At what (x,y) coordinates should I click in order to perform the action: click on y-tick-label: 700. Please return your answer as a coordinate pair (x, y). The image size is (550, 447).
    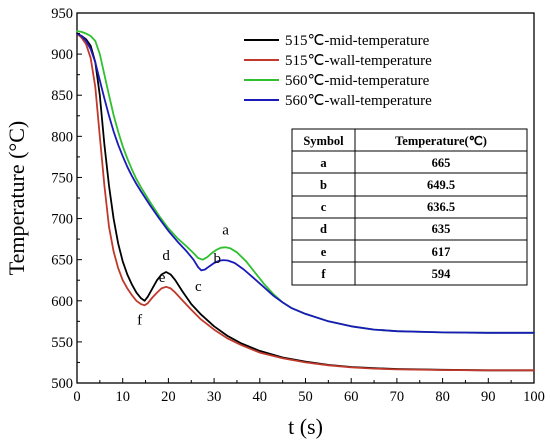
    Looking at the image, I should click on (62, 220).